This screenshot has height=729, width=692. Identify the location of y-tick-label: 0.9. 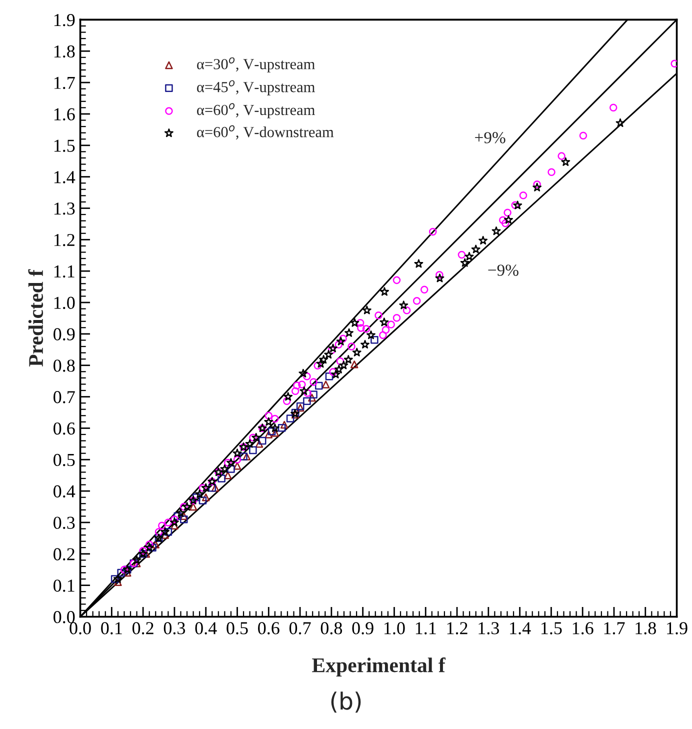
(64, 334).